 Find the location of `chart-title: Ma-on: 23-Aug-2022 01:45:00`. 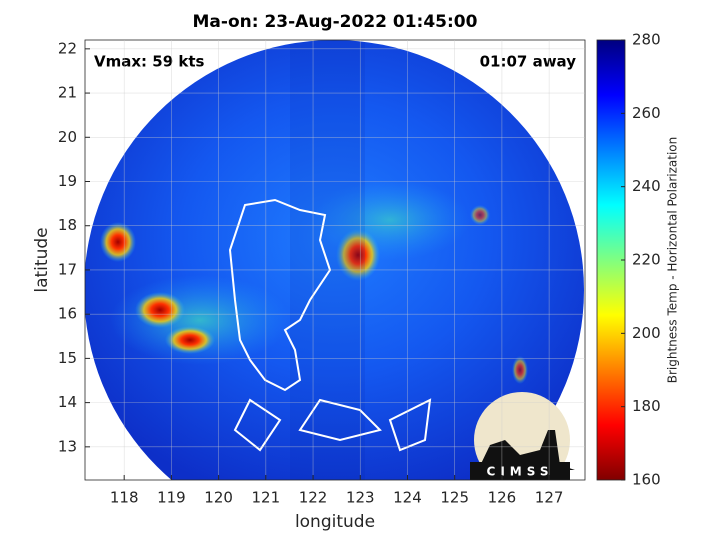

chart-title: Ma-on: 23-Aug-2022 01:45:00 is located at coordinates (335, 22).